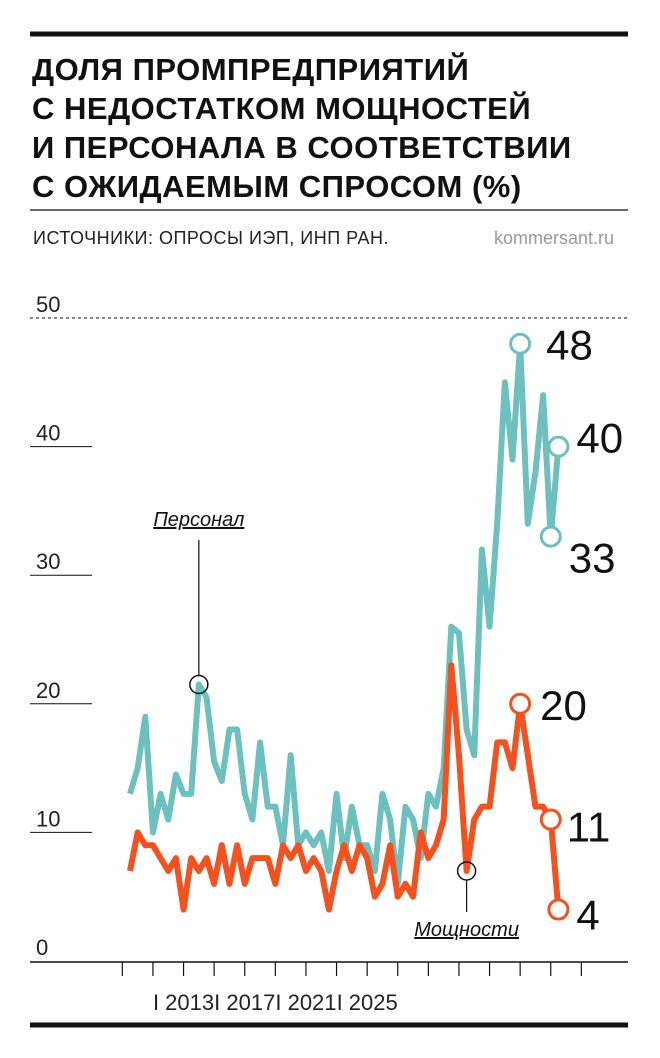 The height and width of the screenshot is (1058, 660). Describe the element at coordinates (563, 705) in the screenshot. I see `data-label: 20` at that location.